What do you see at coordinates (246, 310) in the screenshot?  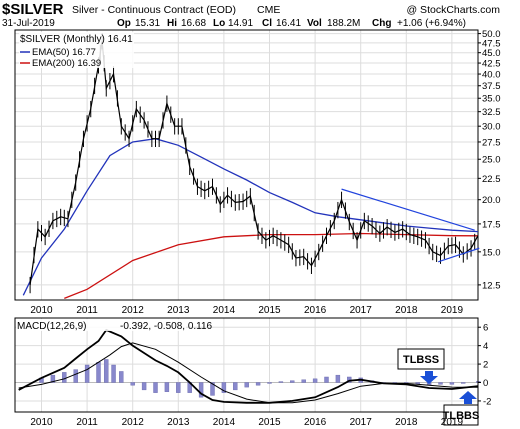 I see `time-axis-main: 2010 2011 2012 2013 2014 2015 2016 2017 2018 2019` at bounding box center [246, 310].